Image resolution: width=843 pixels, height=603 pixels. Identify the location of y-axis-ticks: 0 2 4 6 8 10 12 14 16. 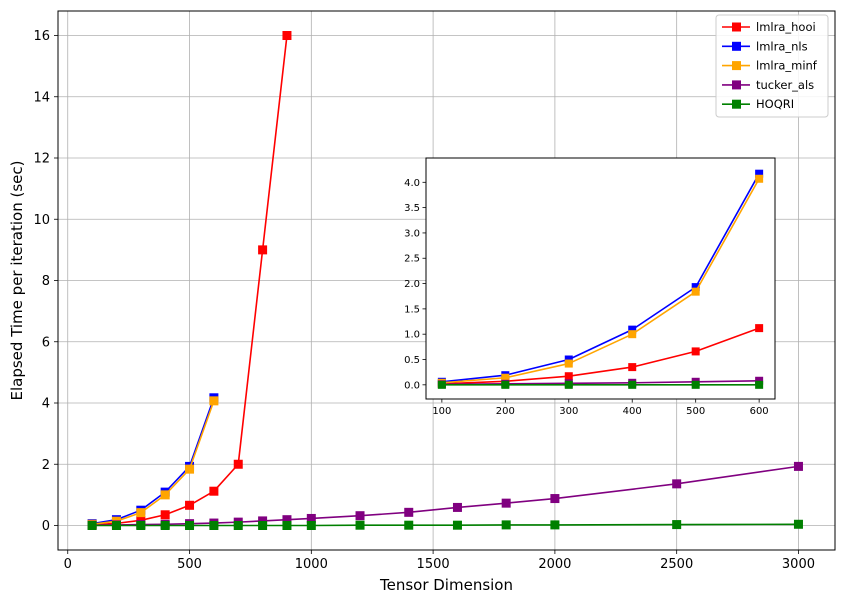
(45, 281).